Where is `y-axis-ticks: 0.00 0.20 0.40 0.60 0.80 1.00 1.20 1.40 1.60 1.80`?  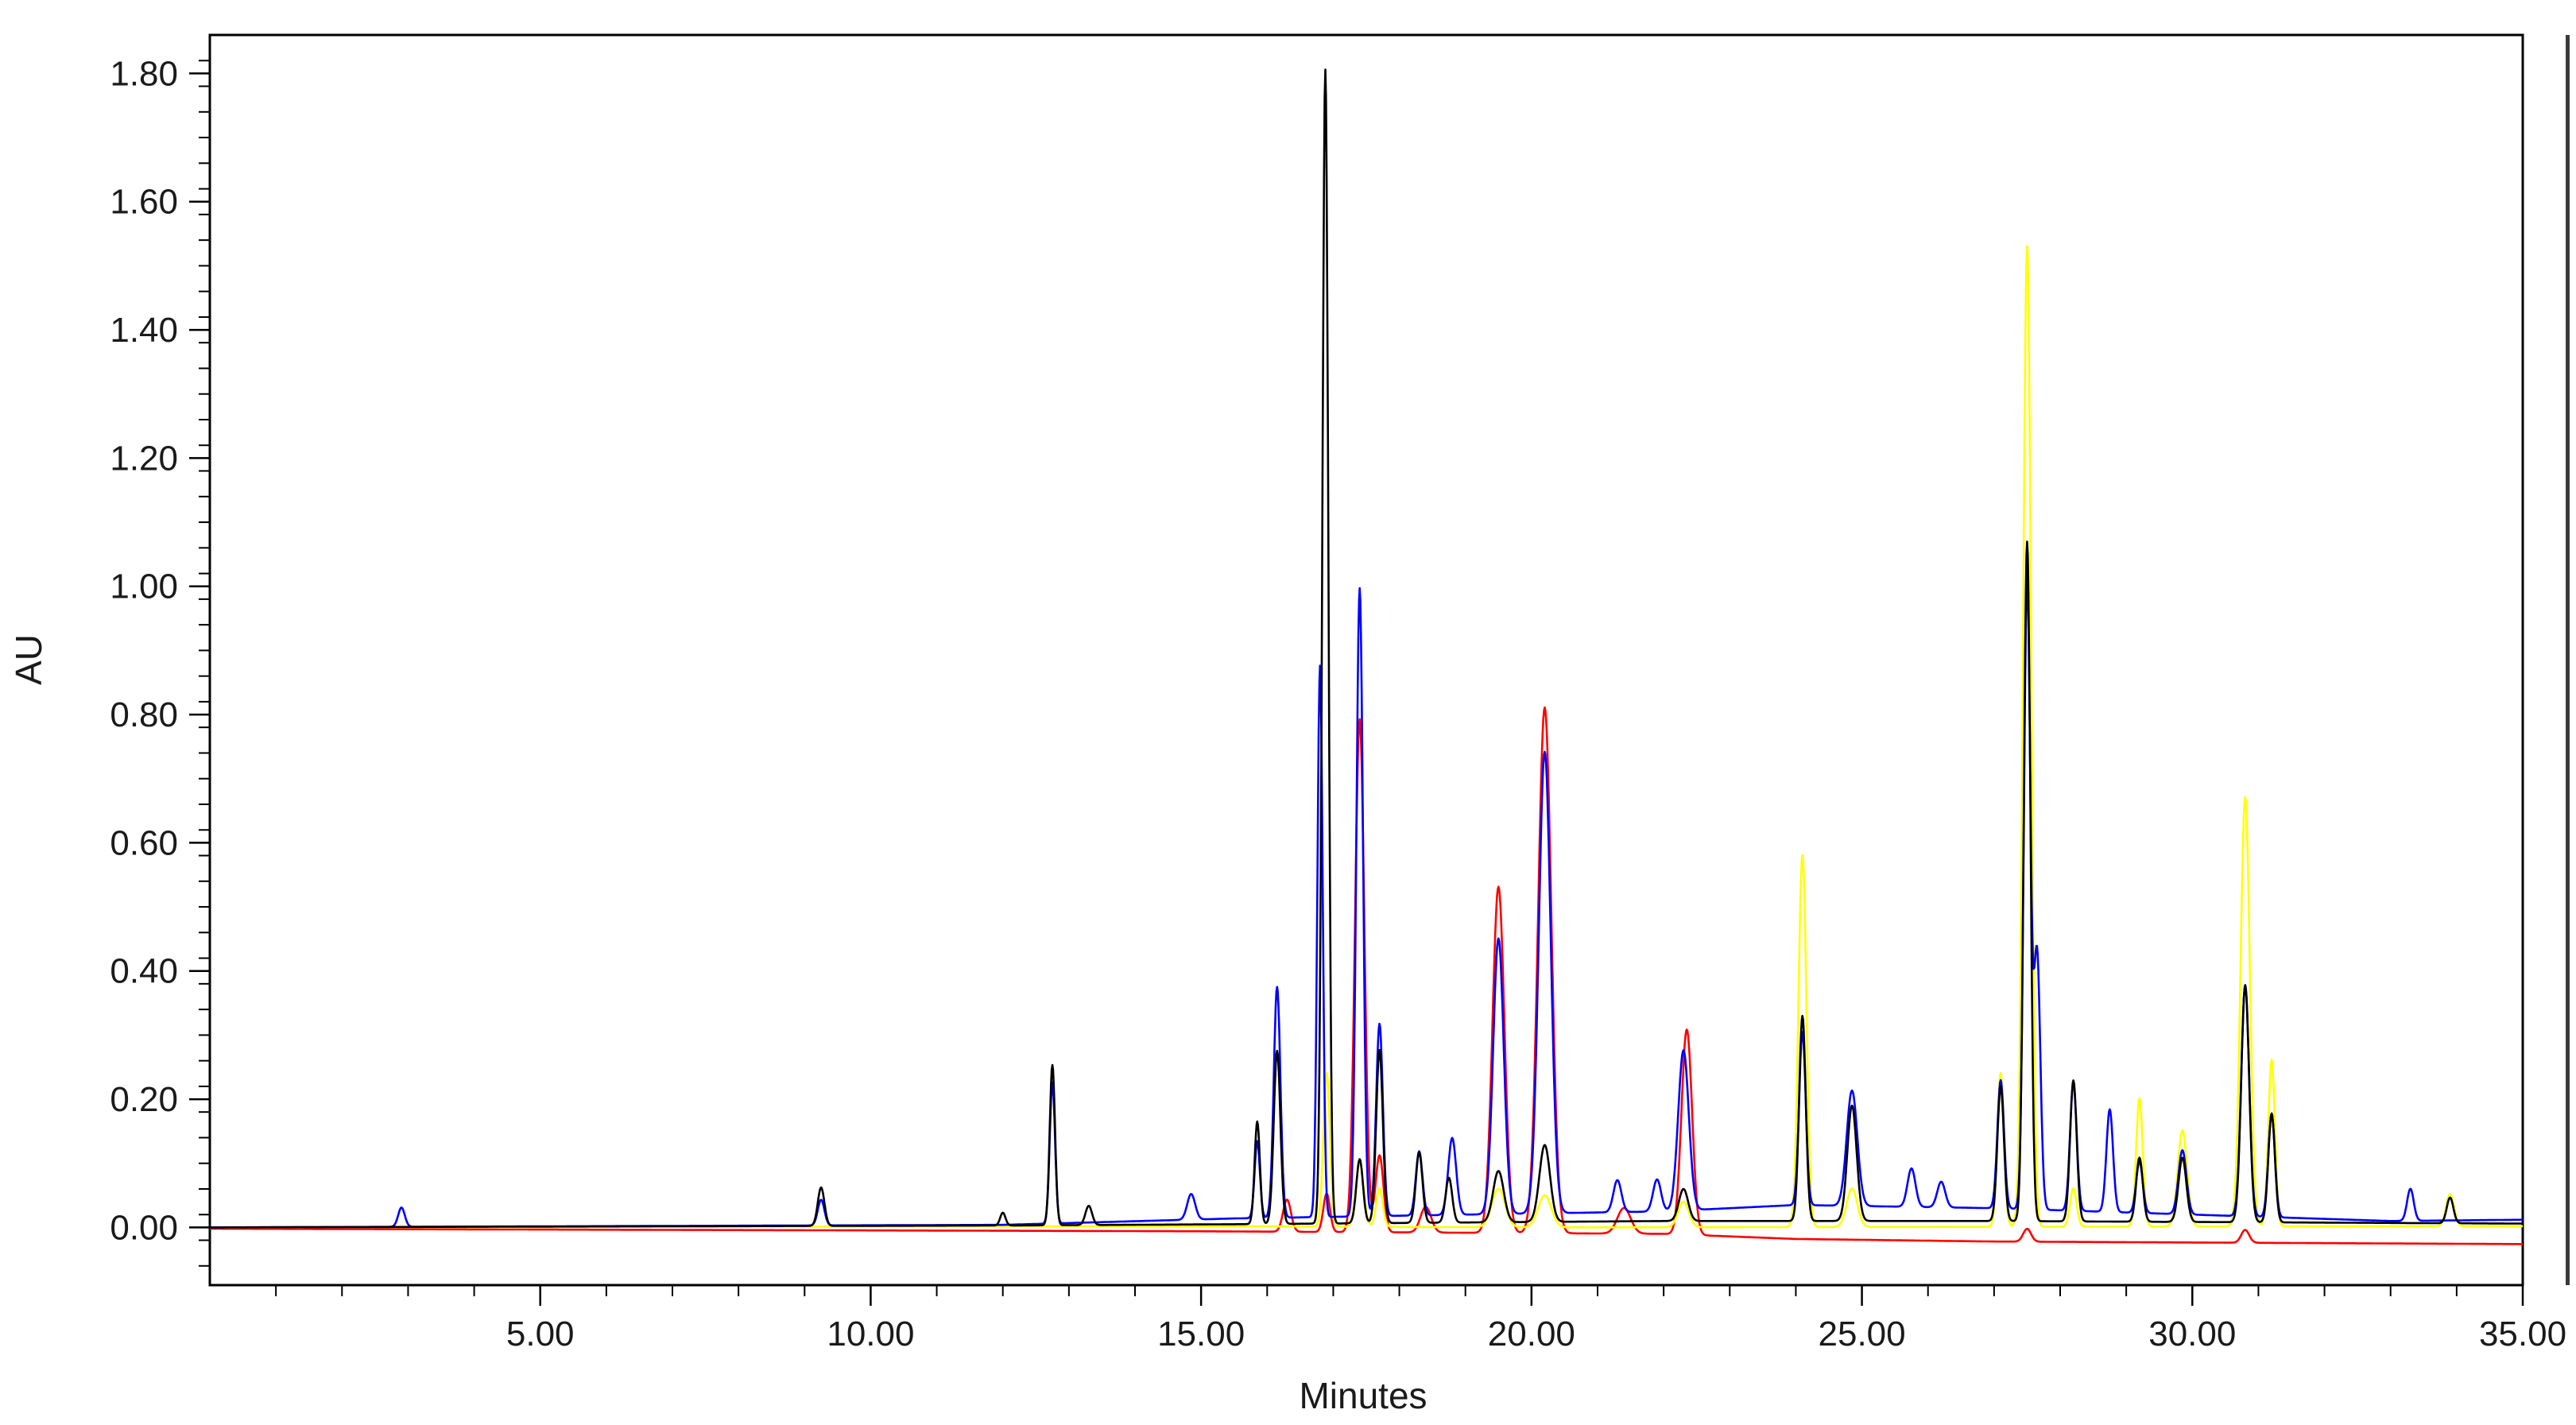
y-axis-ticks: 0.00 0.20 0.40 0.60 0.80 1.00 1.20 1.40 1.60 1.80 is located at coordinates (160, 650).